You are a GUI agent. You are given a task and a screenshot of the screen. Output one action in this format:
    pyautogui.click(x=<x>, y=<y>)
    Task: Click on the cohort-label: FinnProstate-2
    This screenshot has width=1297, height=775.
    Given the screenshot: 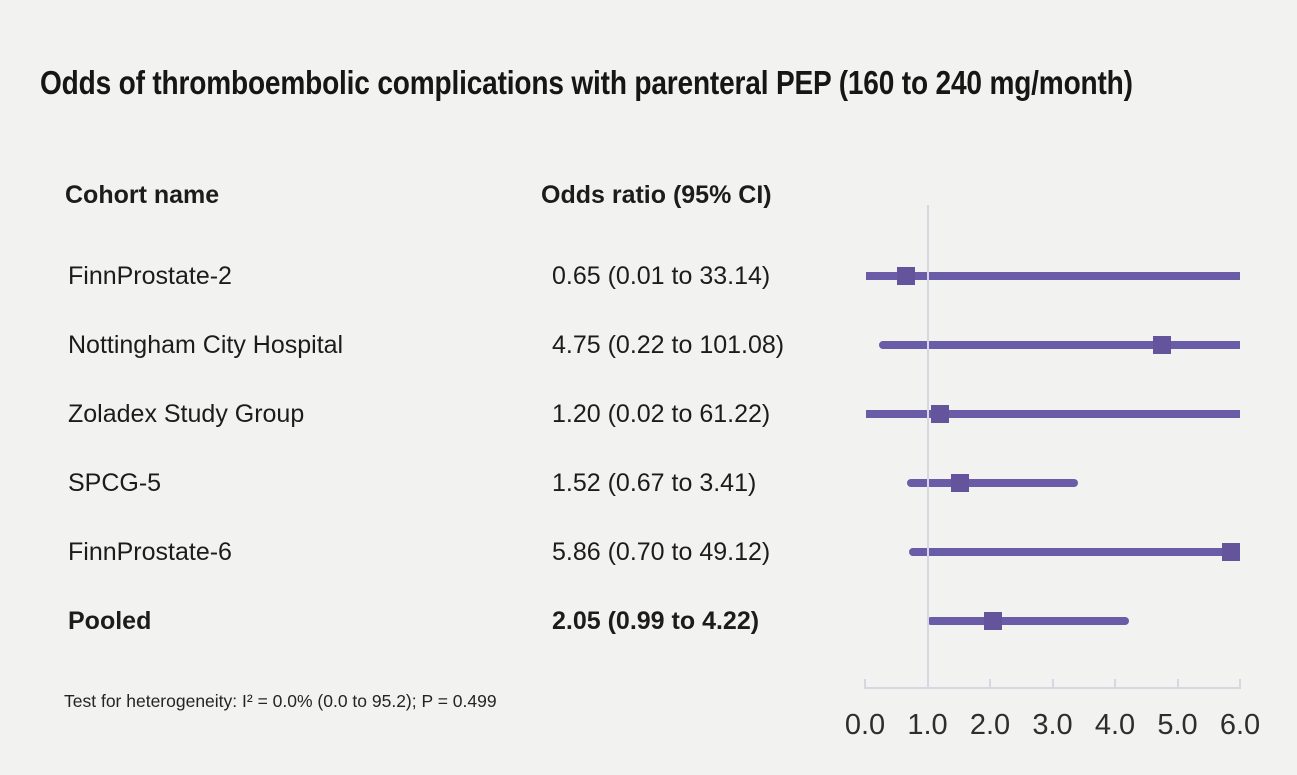 What is the action you would take?
    pyautogui.click(x=150, y=276)
    